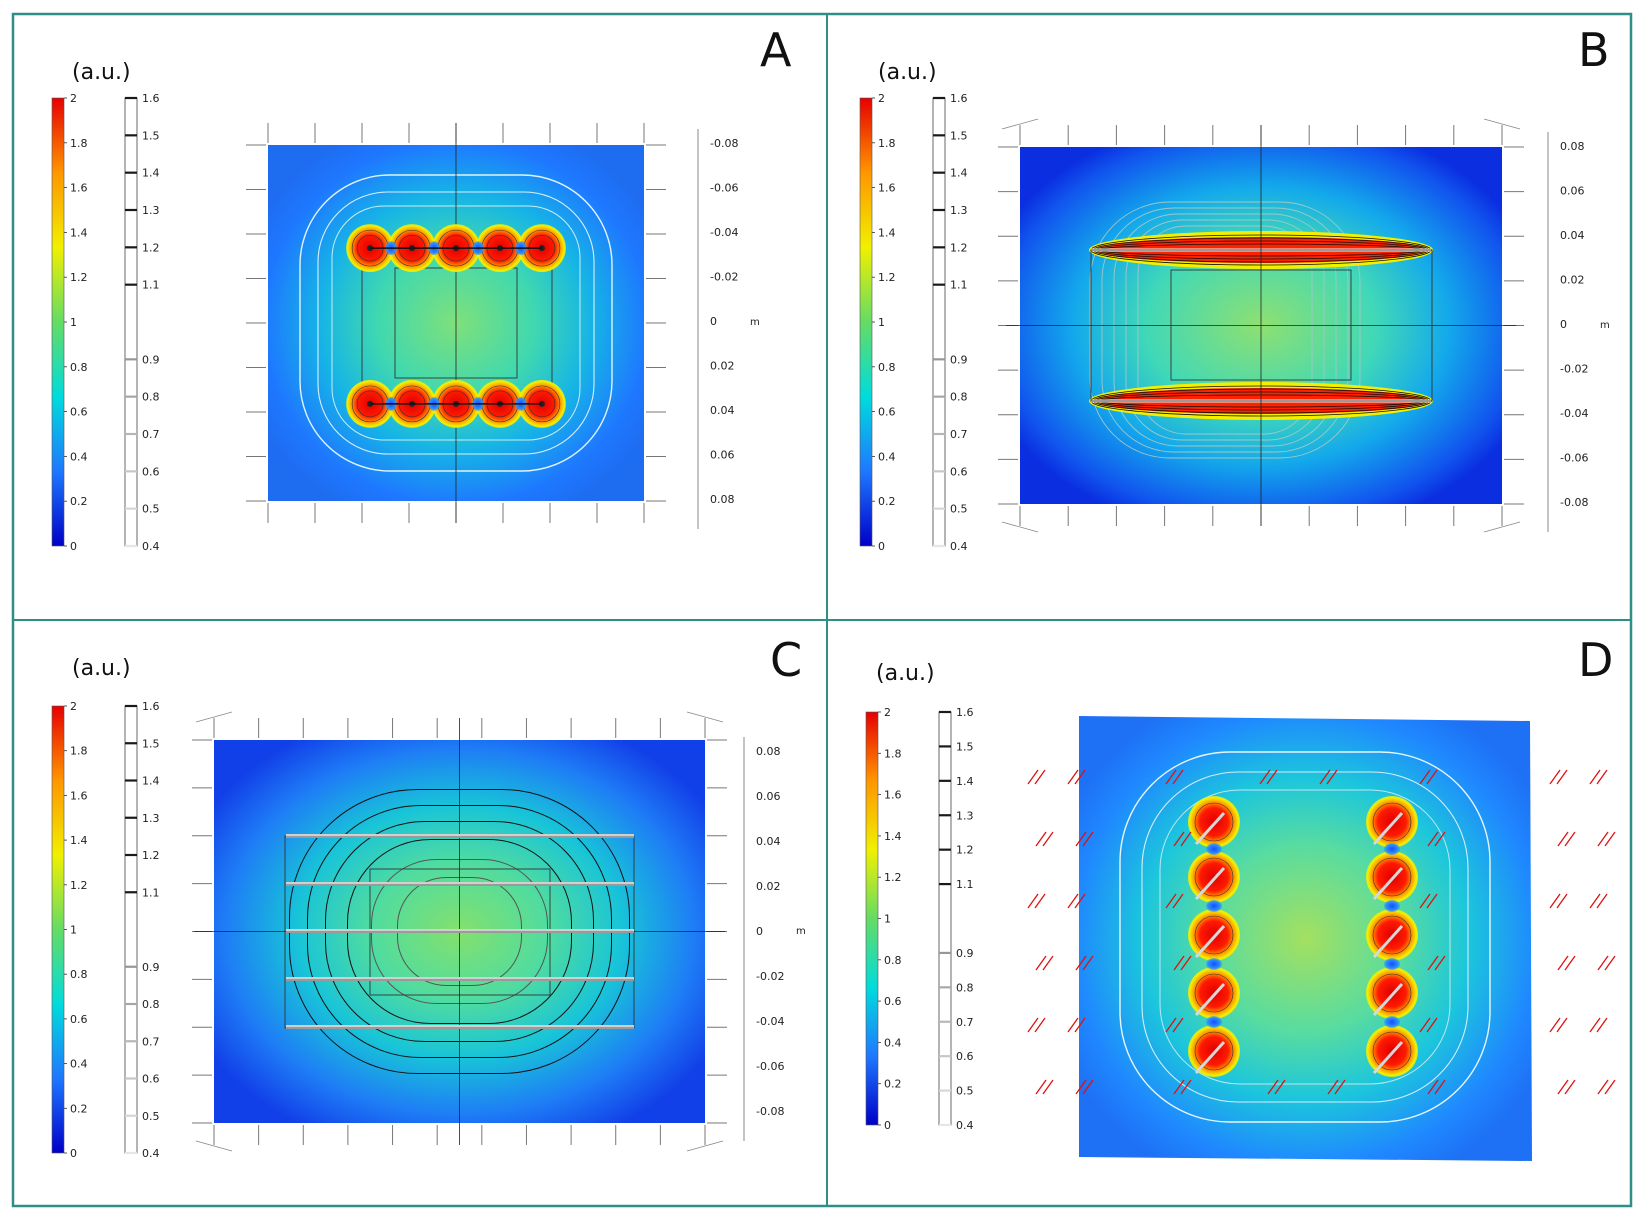  What do you see at coordinates (79, 1108) in the screenshot?
I see `colorbar-tick-label: 0.2` at bounding box center [79, 1108].